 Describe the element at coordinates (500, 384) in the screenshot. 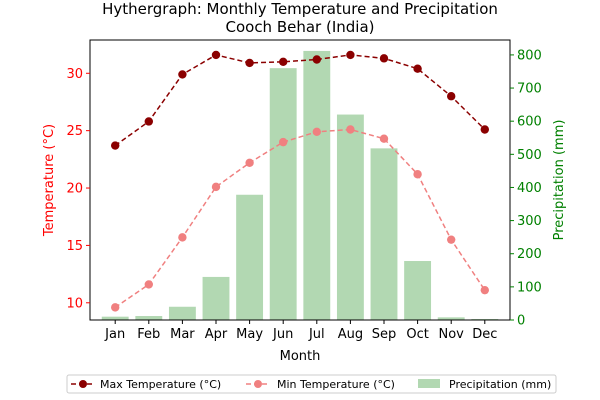

I see `legend-precip-label: Precipitation (mm)` at that location.